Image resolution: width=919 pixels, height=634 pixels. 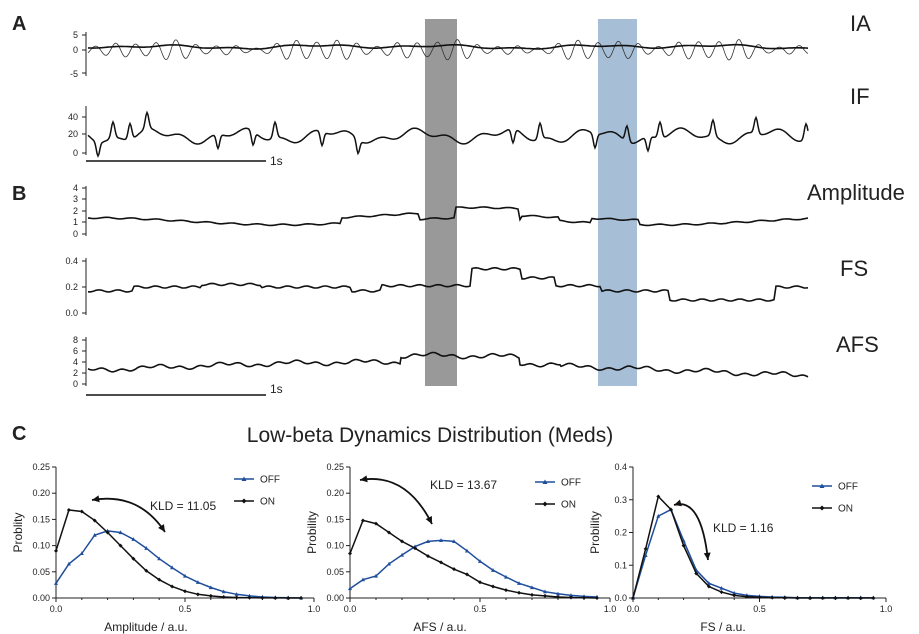 I want to click on amp-tick-label-2: 2, so click(x=75, y=211).